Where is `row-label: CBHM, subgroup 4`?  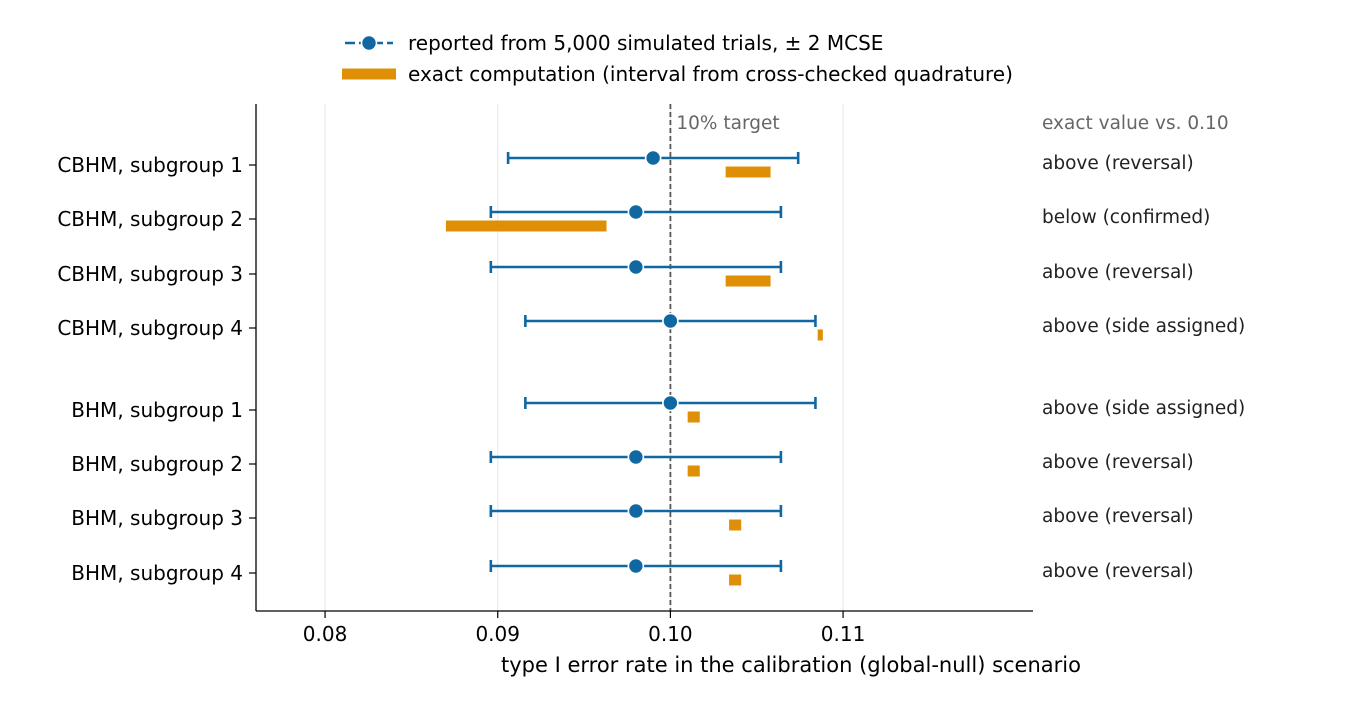
row-label: CBHM, subgroup 4 is located at coordinates (150, 328).